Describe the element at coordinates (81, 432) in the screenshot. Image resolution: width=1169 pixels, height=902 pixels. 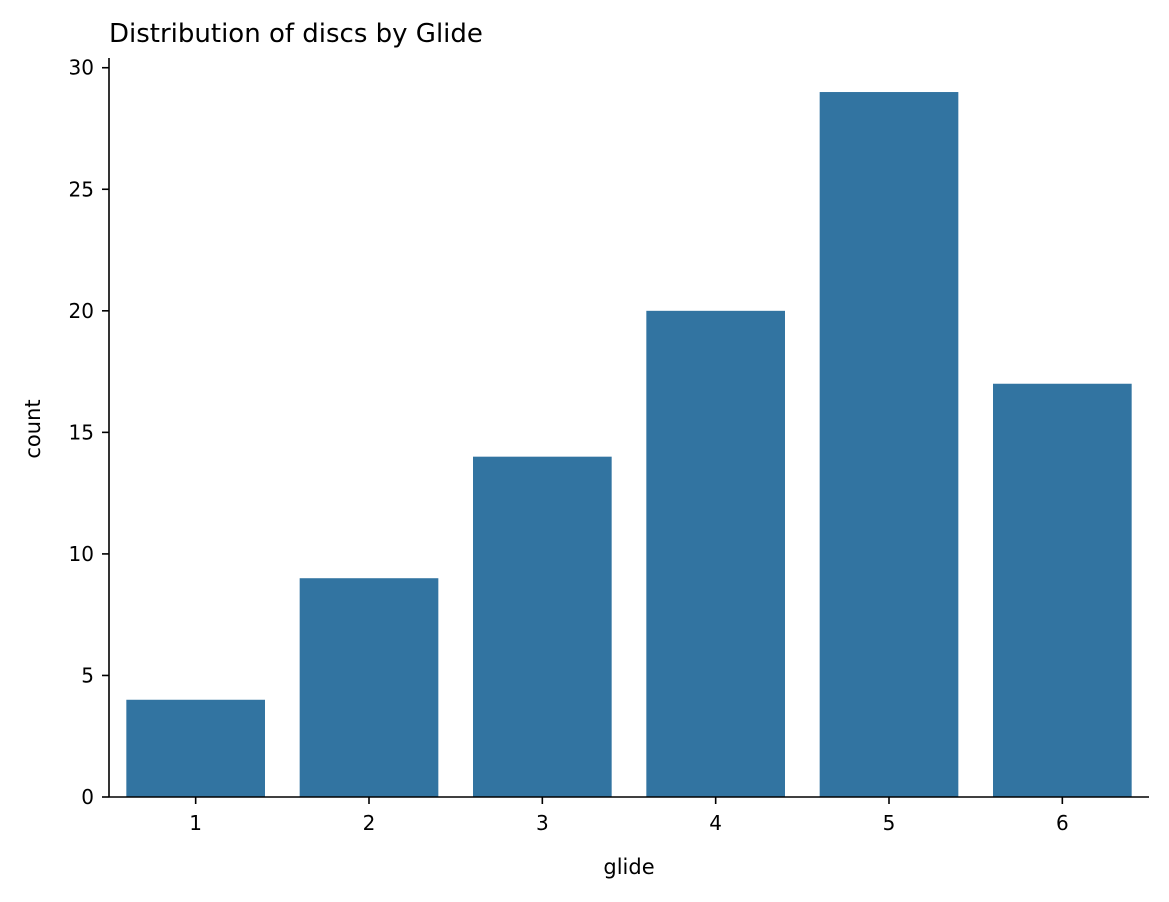
I see `y-tick-label: 15` at that location.